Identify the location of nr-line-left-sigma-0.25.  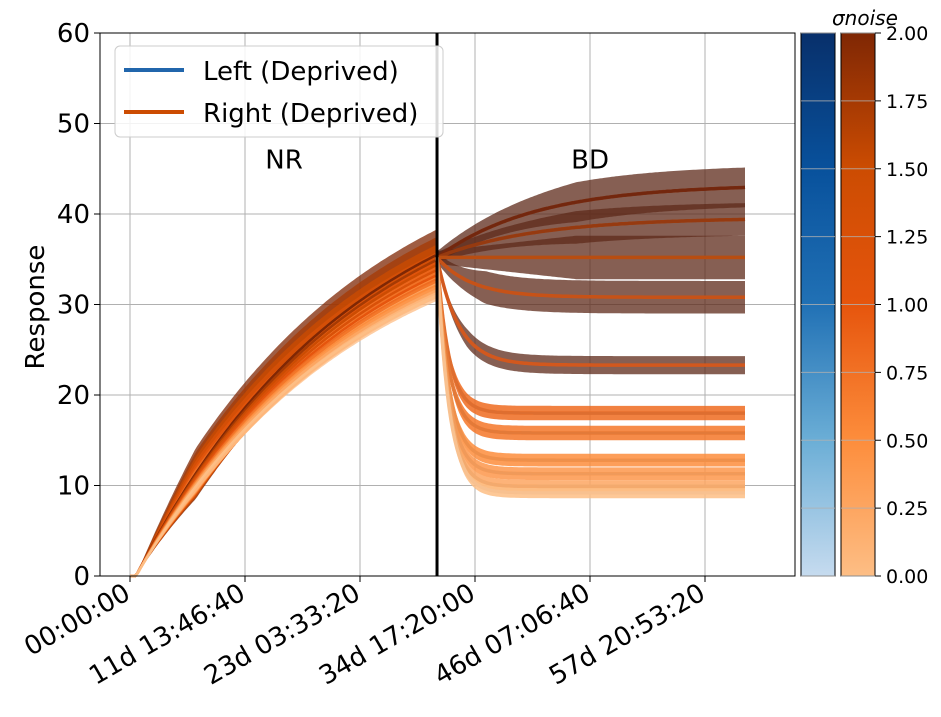
(283, 433).